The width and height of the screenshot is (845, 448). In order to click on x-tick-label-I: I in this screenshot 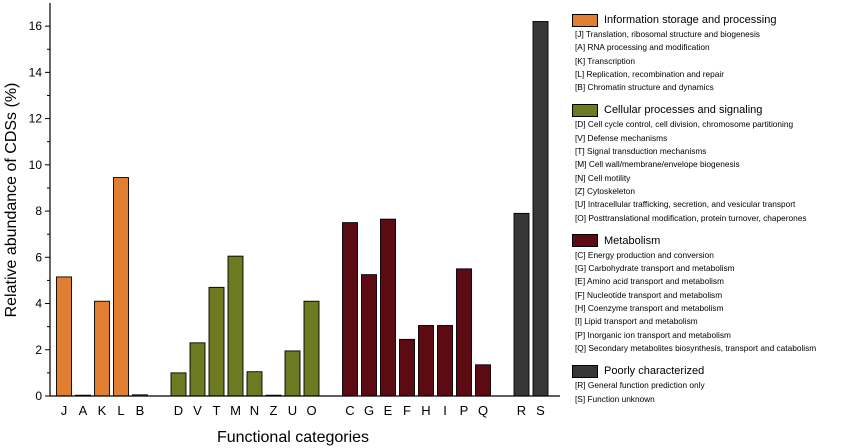, I will do `click(445, 410)`.